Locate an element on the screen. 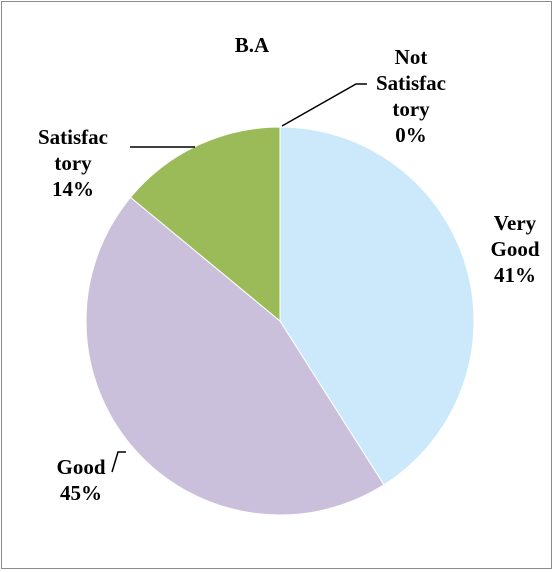 The image size is (555, 572). data-label-not-satisfactory: Not Satisfac tory 0% is located at coordinates (411, 96).